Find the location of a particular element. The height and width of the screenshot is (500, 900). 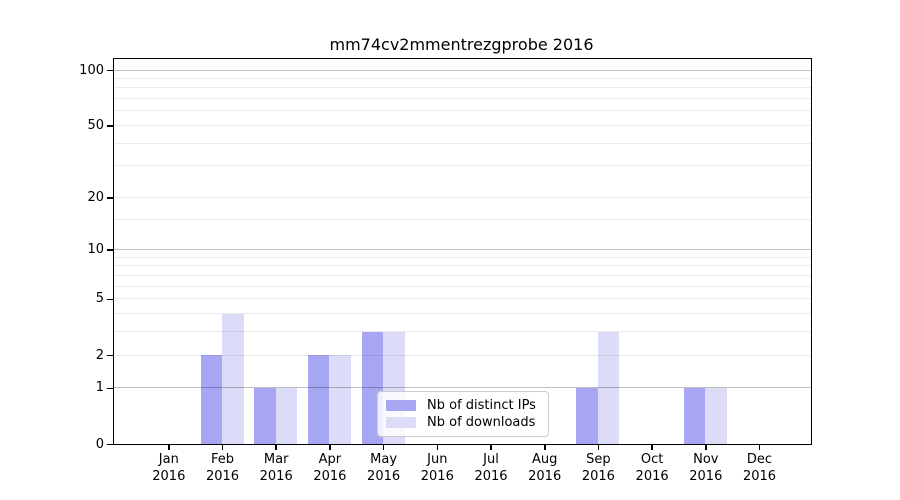

y-tick-label-10: 10 is located at coordinates (95, 250).